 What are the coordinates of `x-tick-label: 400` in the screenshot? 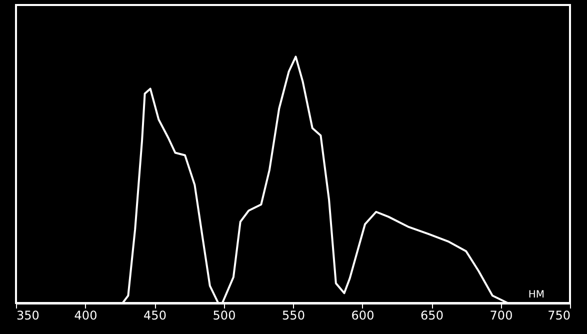 It's located at (86, 315).